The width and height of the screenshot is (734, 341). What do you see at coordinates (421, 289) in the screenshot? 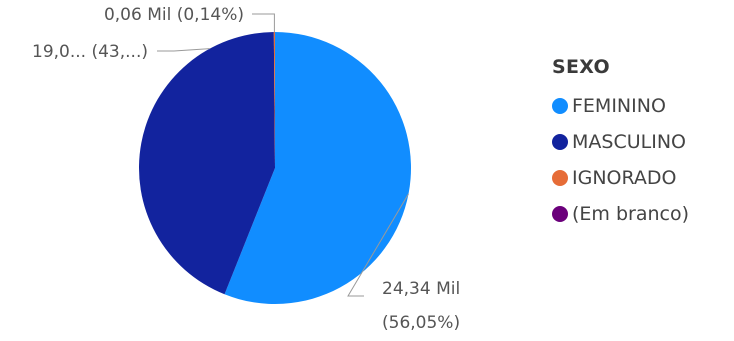
I see `data-label-feminino: 24,34 Mil` at bounding box center [421, 289].